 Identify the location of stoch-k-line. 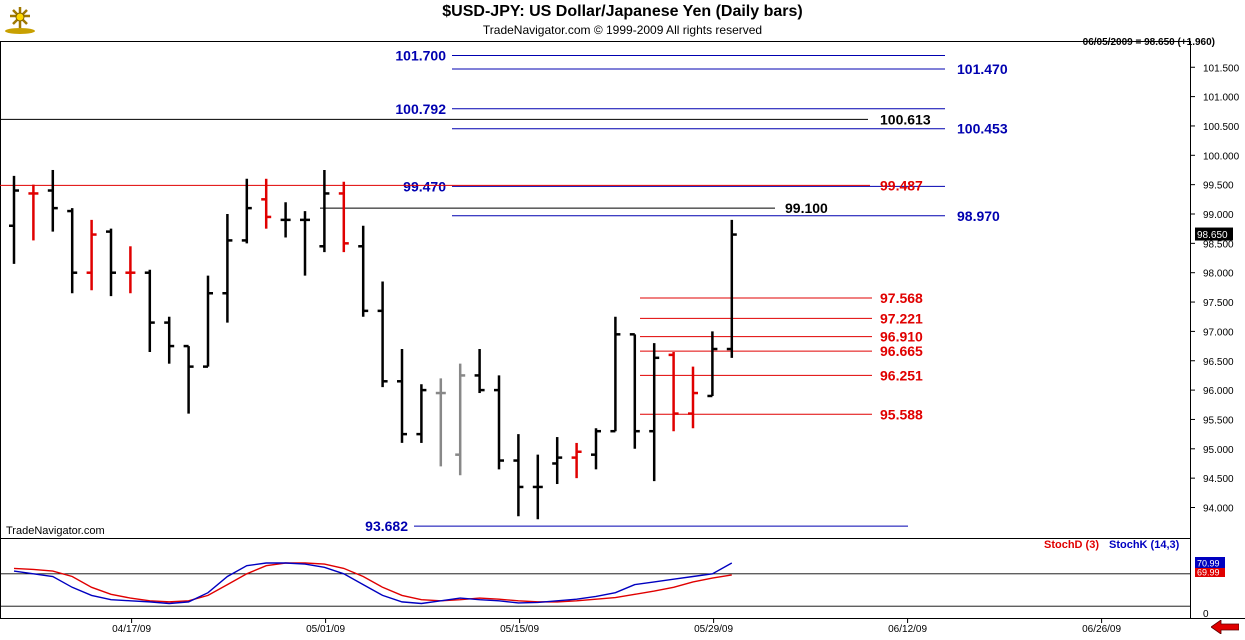
(373, 583).